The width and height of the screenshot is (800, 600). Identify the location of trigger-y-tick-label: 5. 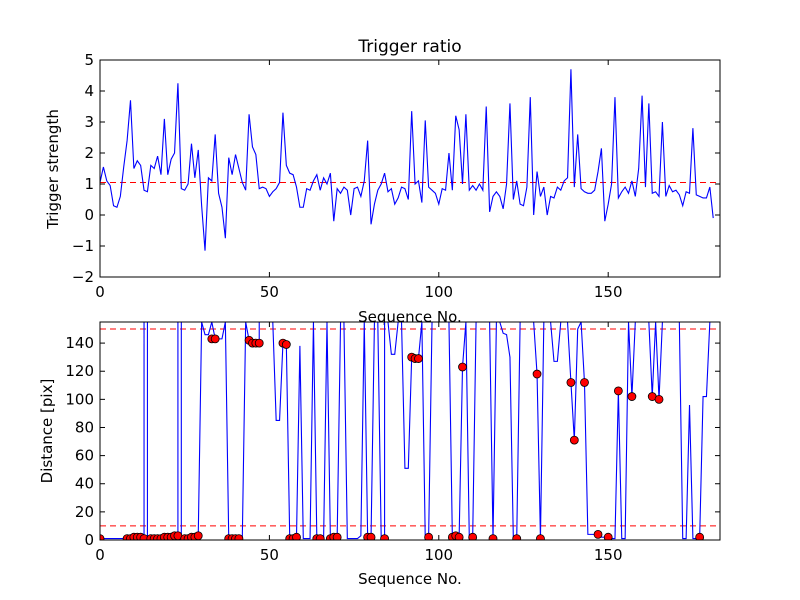
(89, 60).